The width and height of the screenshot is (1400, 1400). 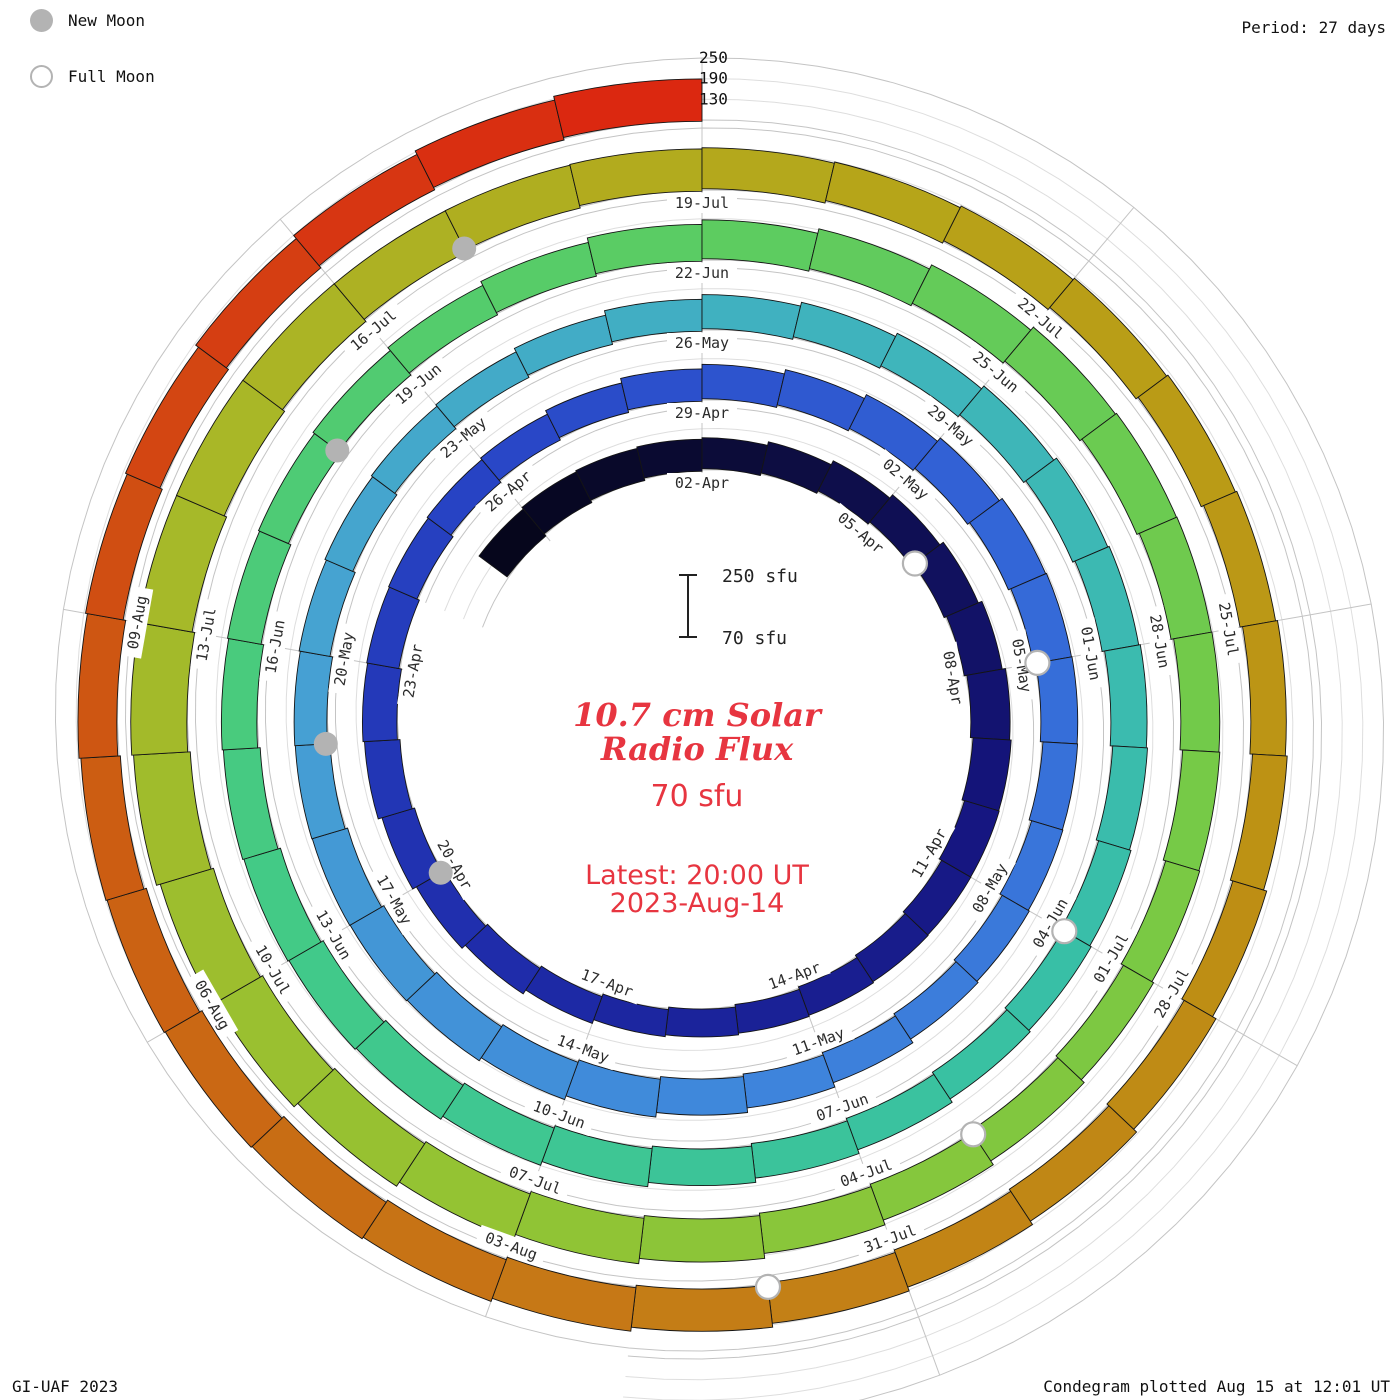 I want to click on latest-time-label: Latest: 20:00 UT, so click(x=697, y=875).